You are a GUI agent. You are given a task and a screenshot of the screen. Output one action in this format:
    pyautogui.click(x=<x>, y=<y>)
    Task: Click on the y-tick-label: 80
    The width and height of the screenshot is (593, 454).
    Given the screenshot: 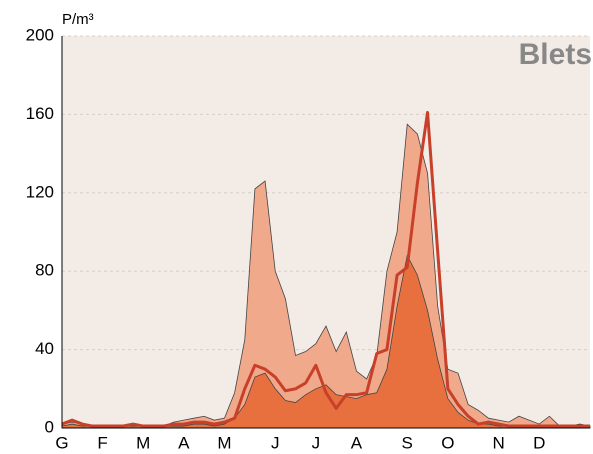 What is the action you would take?
    pyautogui.click(x=44, y=270)
    